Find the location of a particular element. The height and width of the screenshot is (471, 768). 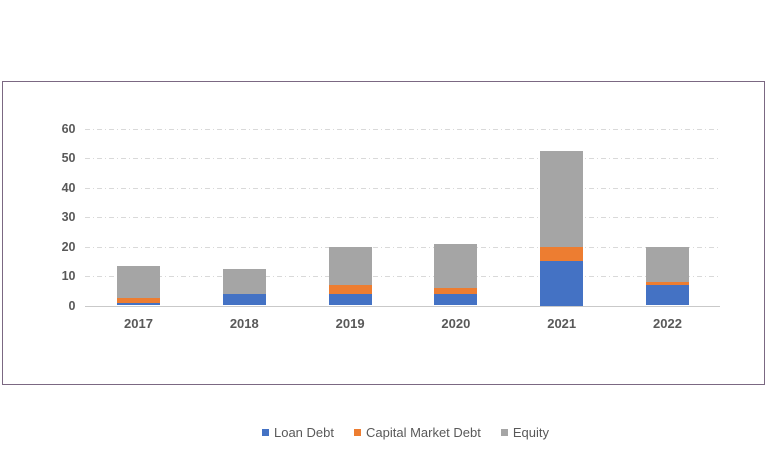

bar-2022-loan-debt is located at coordinates (667, 295).